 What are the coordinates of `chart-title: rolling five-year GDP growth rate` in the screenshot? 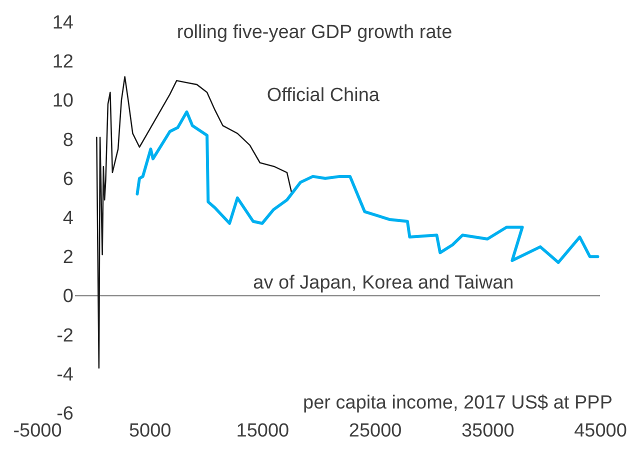 It's located at (314, 32).